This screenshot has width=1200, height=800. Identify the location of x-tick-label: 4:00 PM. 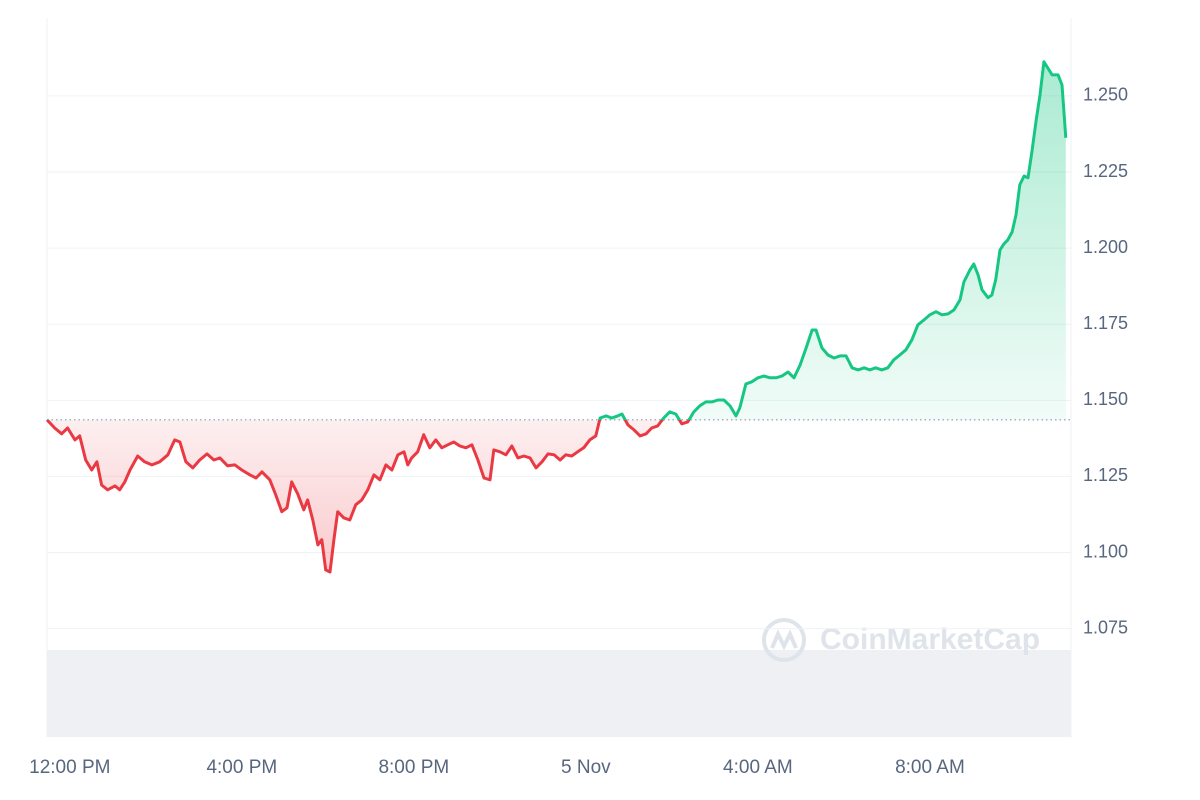
(241, 767).